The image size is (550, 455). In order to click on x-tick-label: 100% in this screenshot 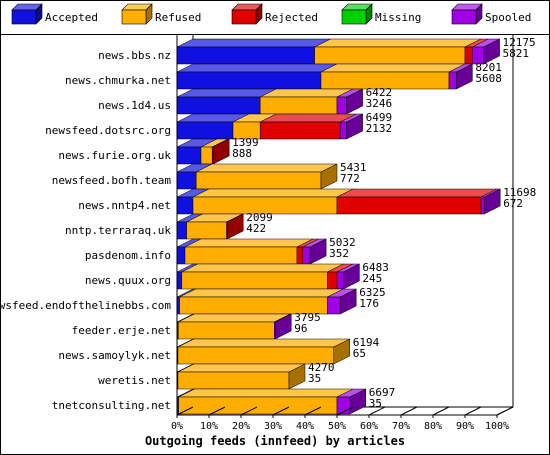, I will do `click(497, 426)`.